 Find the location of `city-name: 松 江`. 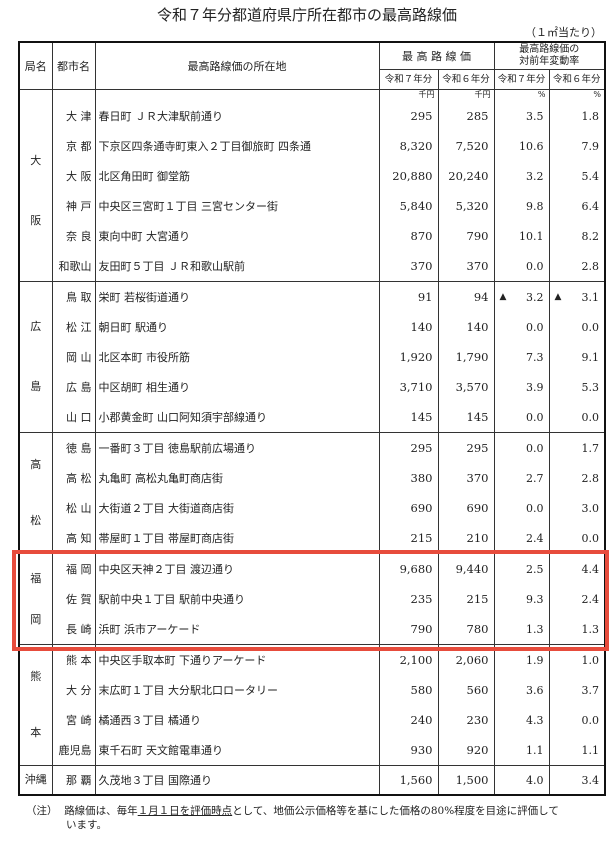

city-name: 松 江 is located at coordinates (73, 327).